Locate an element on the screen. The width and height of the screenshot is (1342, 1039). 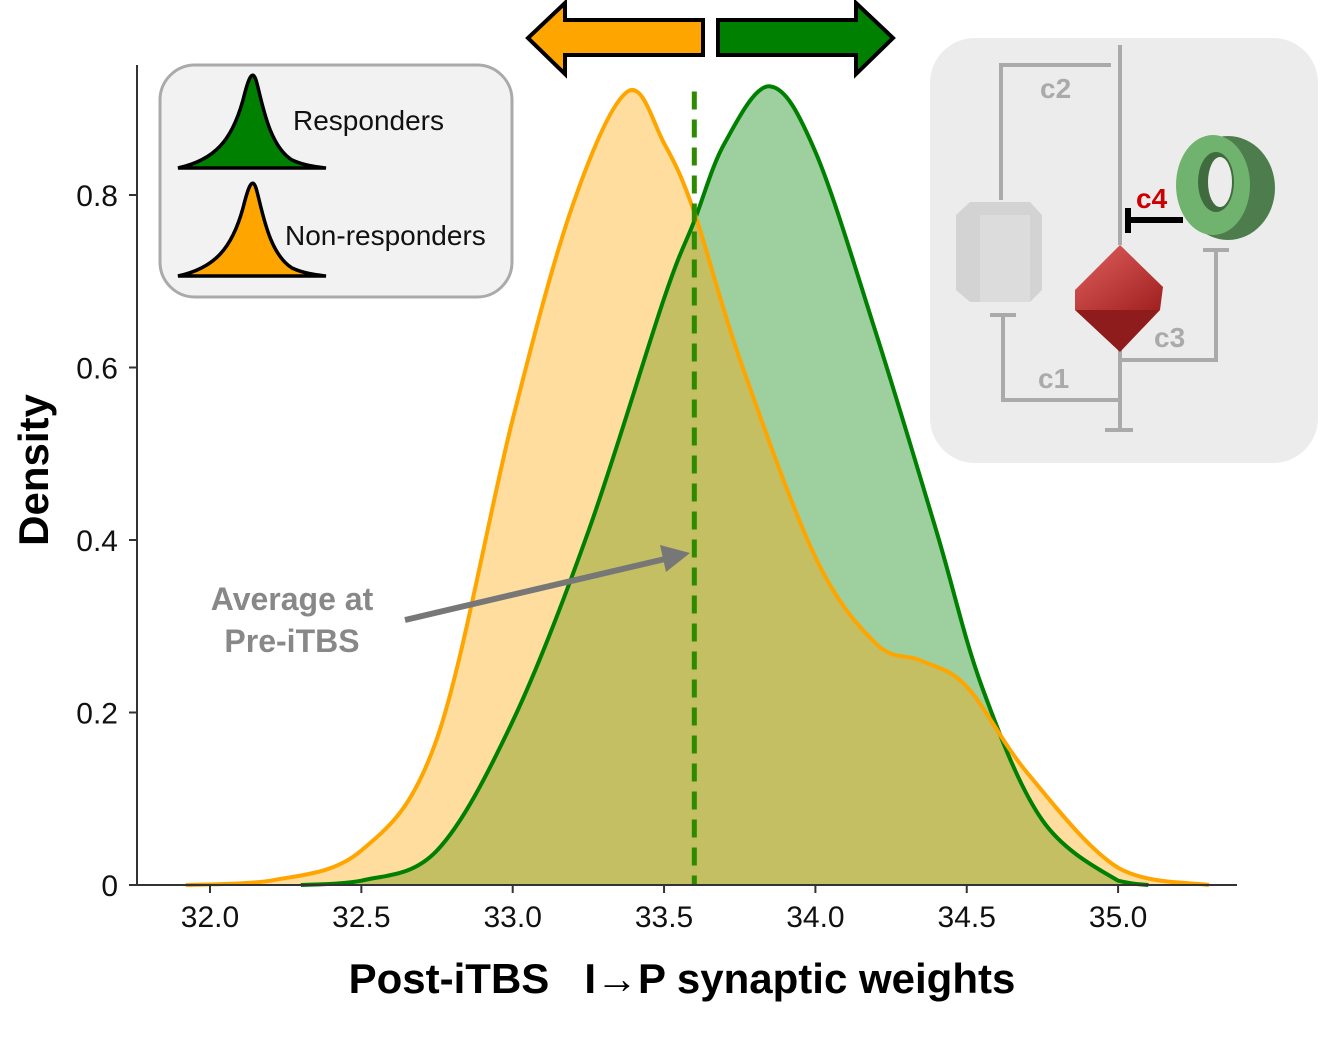
y-tick-label: 0.2 is located at coordinates (97, 714).